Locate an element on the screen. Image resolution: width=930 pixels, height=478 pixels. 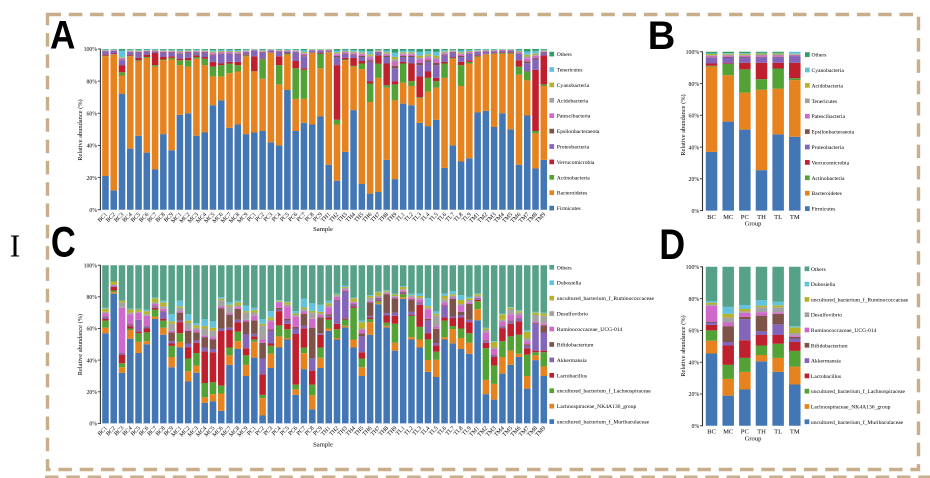
svg-text: TL2 is located at coordinates (408, 431).